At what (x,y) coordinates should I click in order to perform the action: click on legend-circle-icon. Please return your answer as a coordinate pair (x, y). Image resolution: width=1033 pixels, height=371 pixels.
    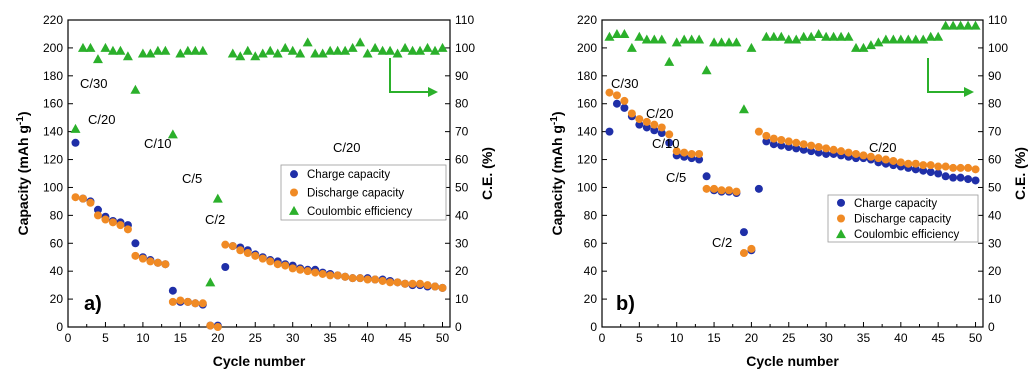
    Looking at the image, I should click on (841, 202).